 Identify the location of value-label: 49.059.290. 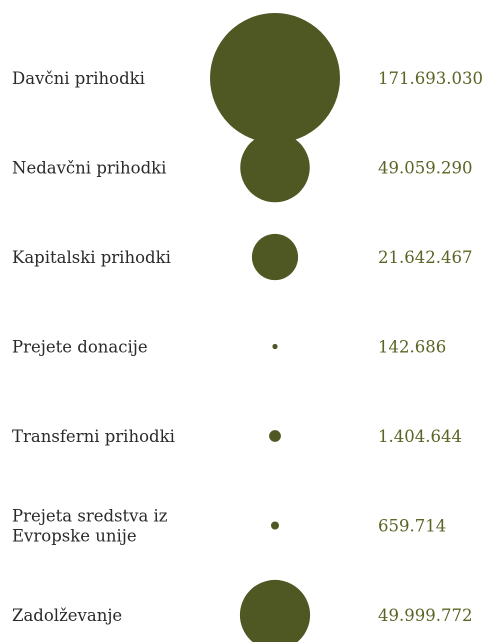
(425, 168).